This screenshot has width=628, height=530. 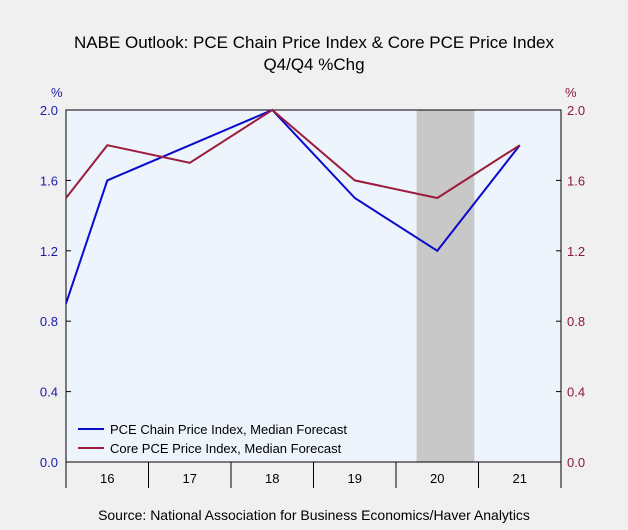 What do you see at coordinates (520, 478) in the screenshot?
I see `x-tick-label: 21` at bounding box center [520, 478].